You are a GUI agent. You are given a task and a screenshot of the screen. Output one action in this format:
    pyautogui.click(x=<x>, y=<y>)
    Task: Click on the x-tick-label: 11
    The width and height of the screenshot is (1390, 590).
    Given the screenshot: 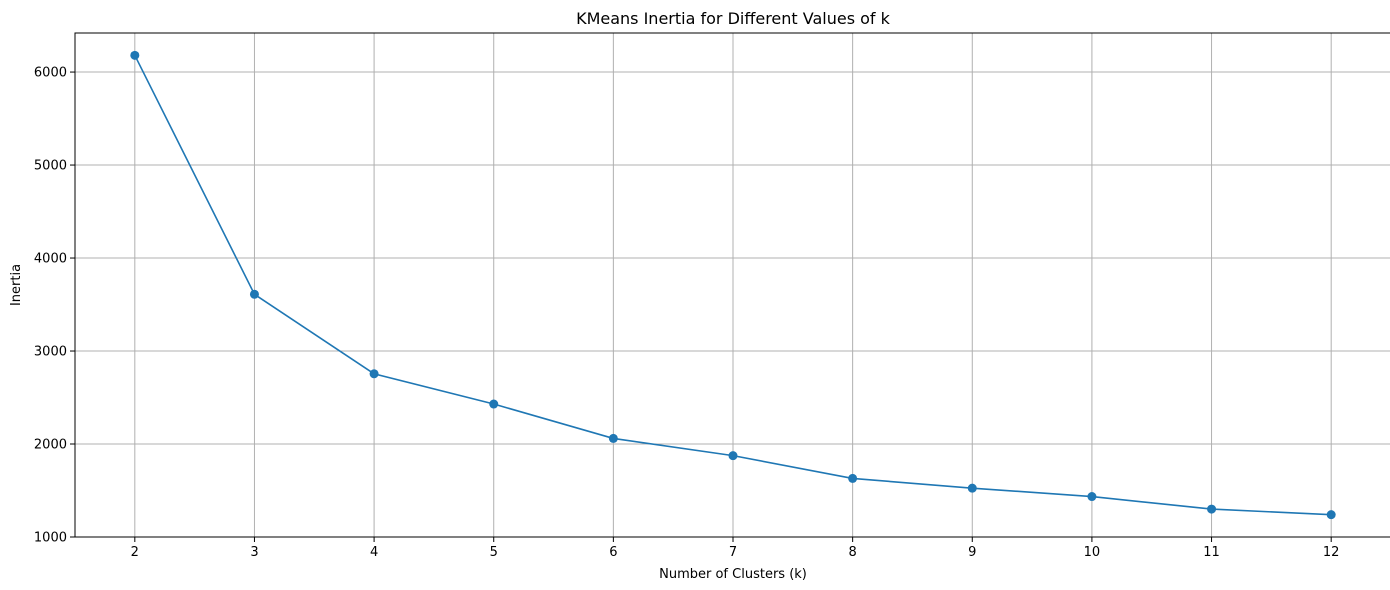 What is the action you would take?
    pyautogui.click(x=1211, y=552)
    